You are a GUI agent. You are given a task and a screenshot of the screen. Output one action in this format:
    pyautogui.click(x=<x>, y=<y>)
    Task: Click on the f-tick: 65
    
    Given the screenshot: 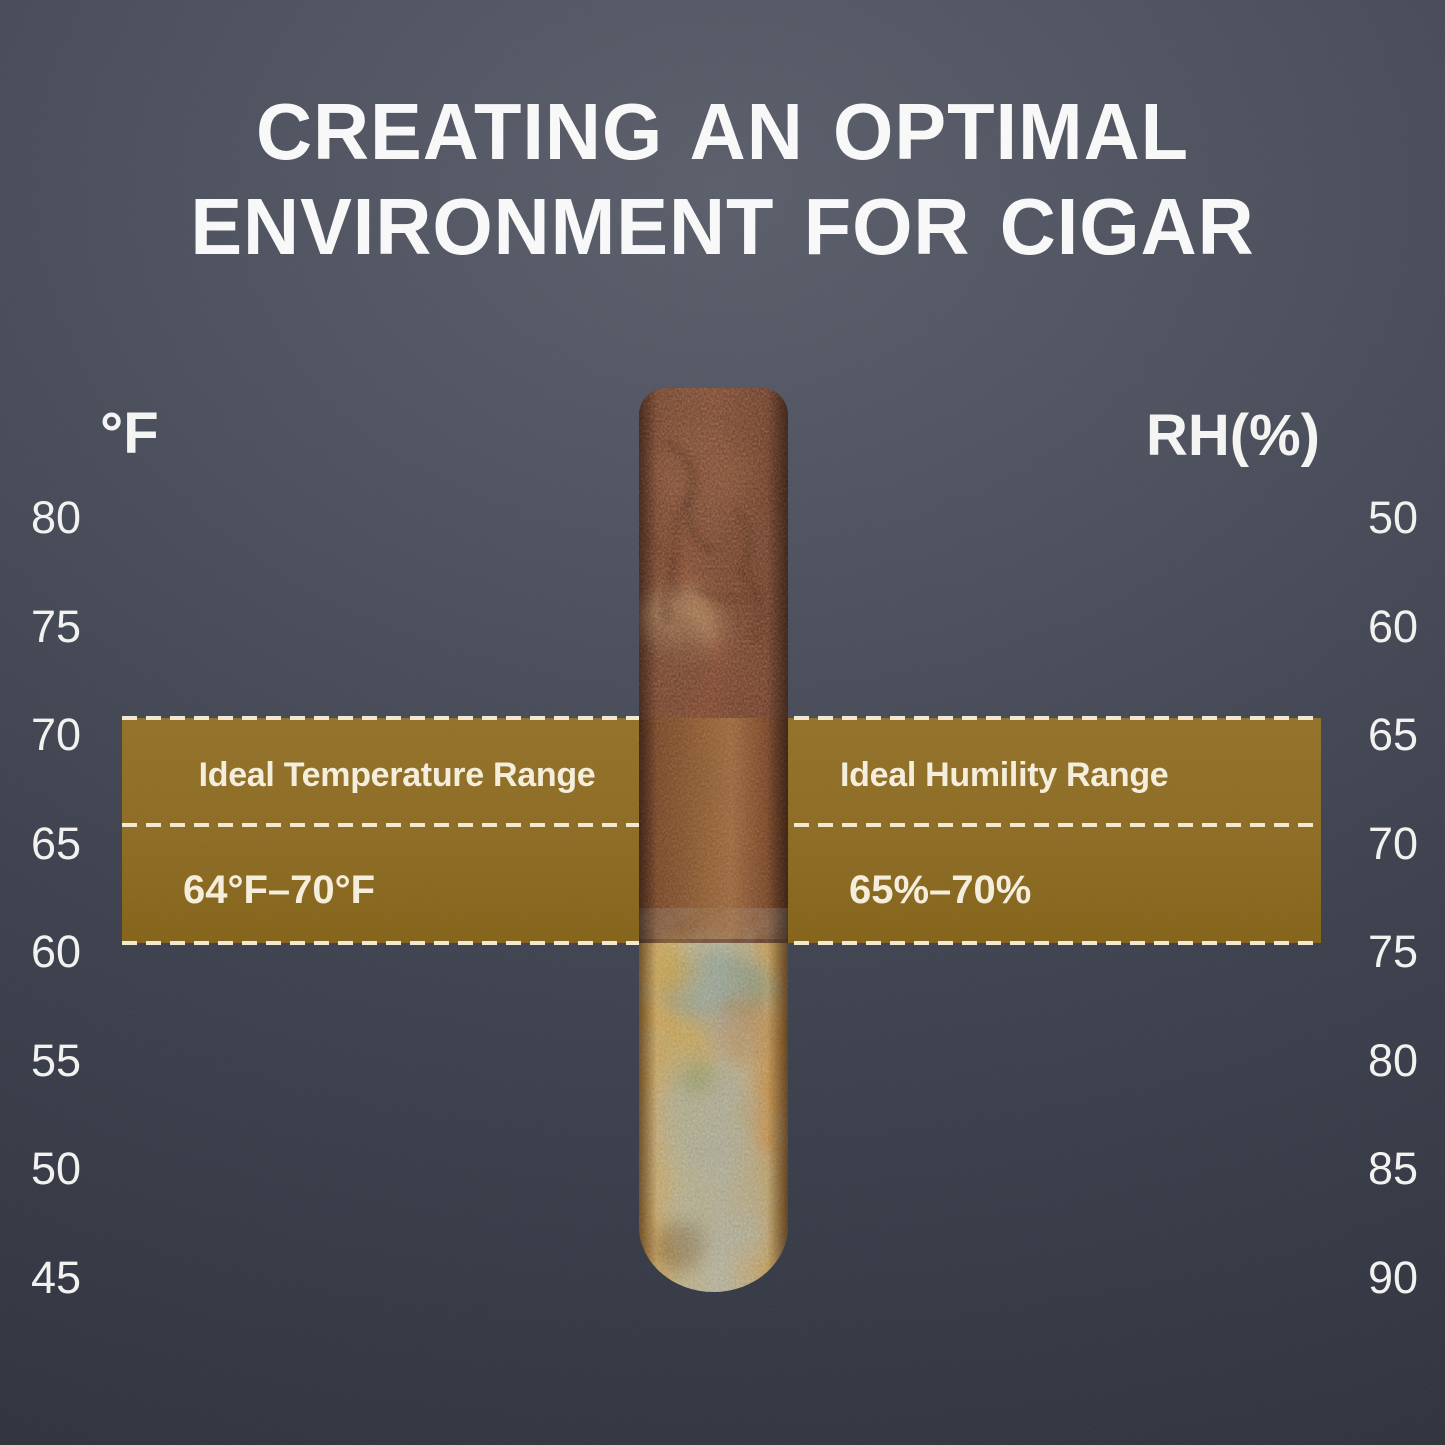 What is the action you would take?
    pyautogui.click(x=56, y=843)
    